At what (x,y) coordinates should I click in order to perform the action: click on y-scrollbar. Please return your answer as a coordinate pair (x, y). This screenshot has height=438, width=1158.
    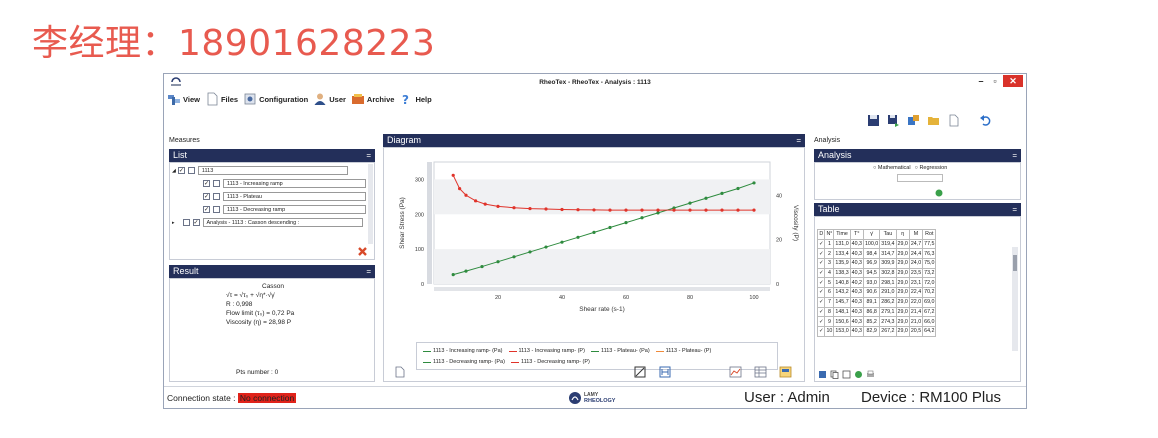
    Looking at the image, I should click on (429, 223).